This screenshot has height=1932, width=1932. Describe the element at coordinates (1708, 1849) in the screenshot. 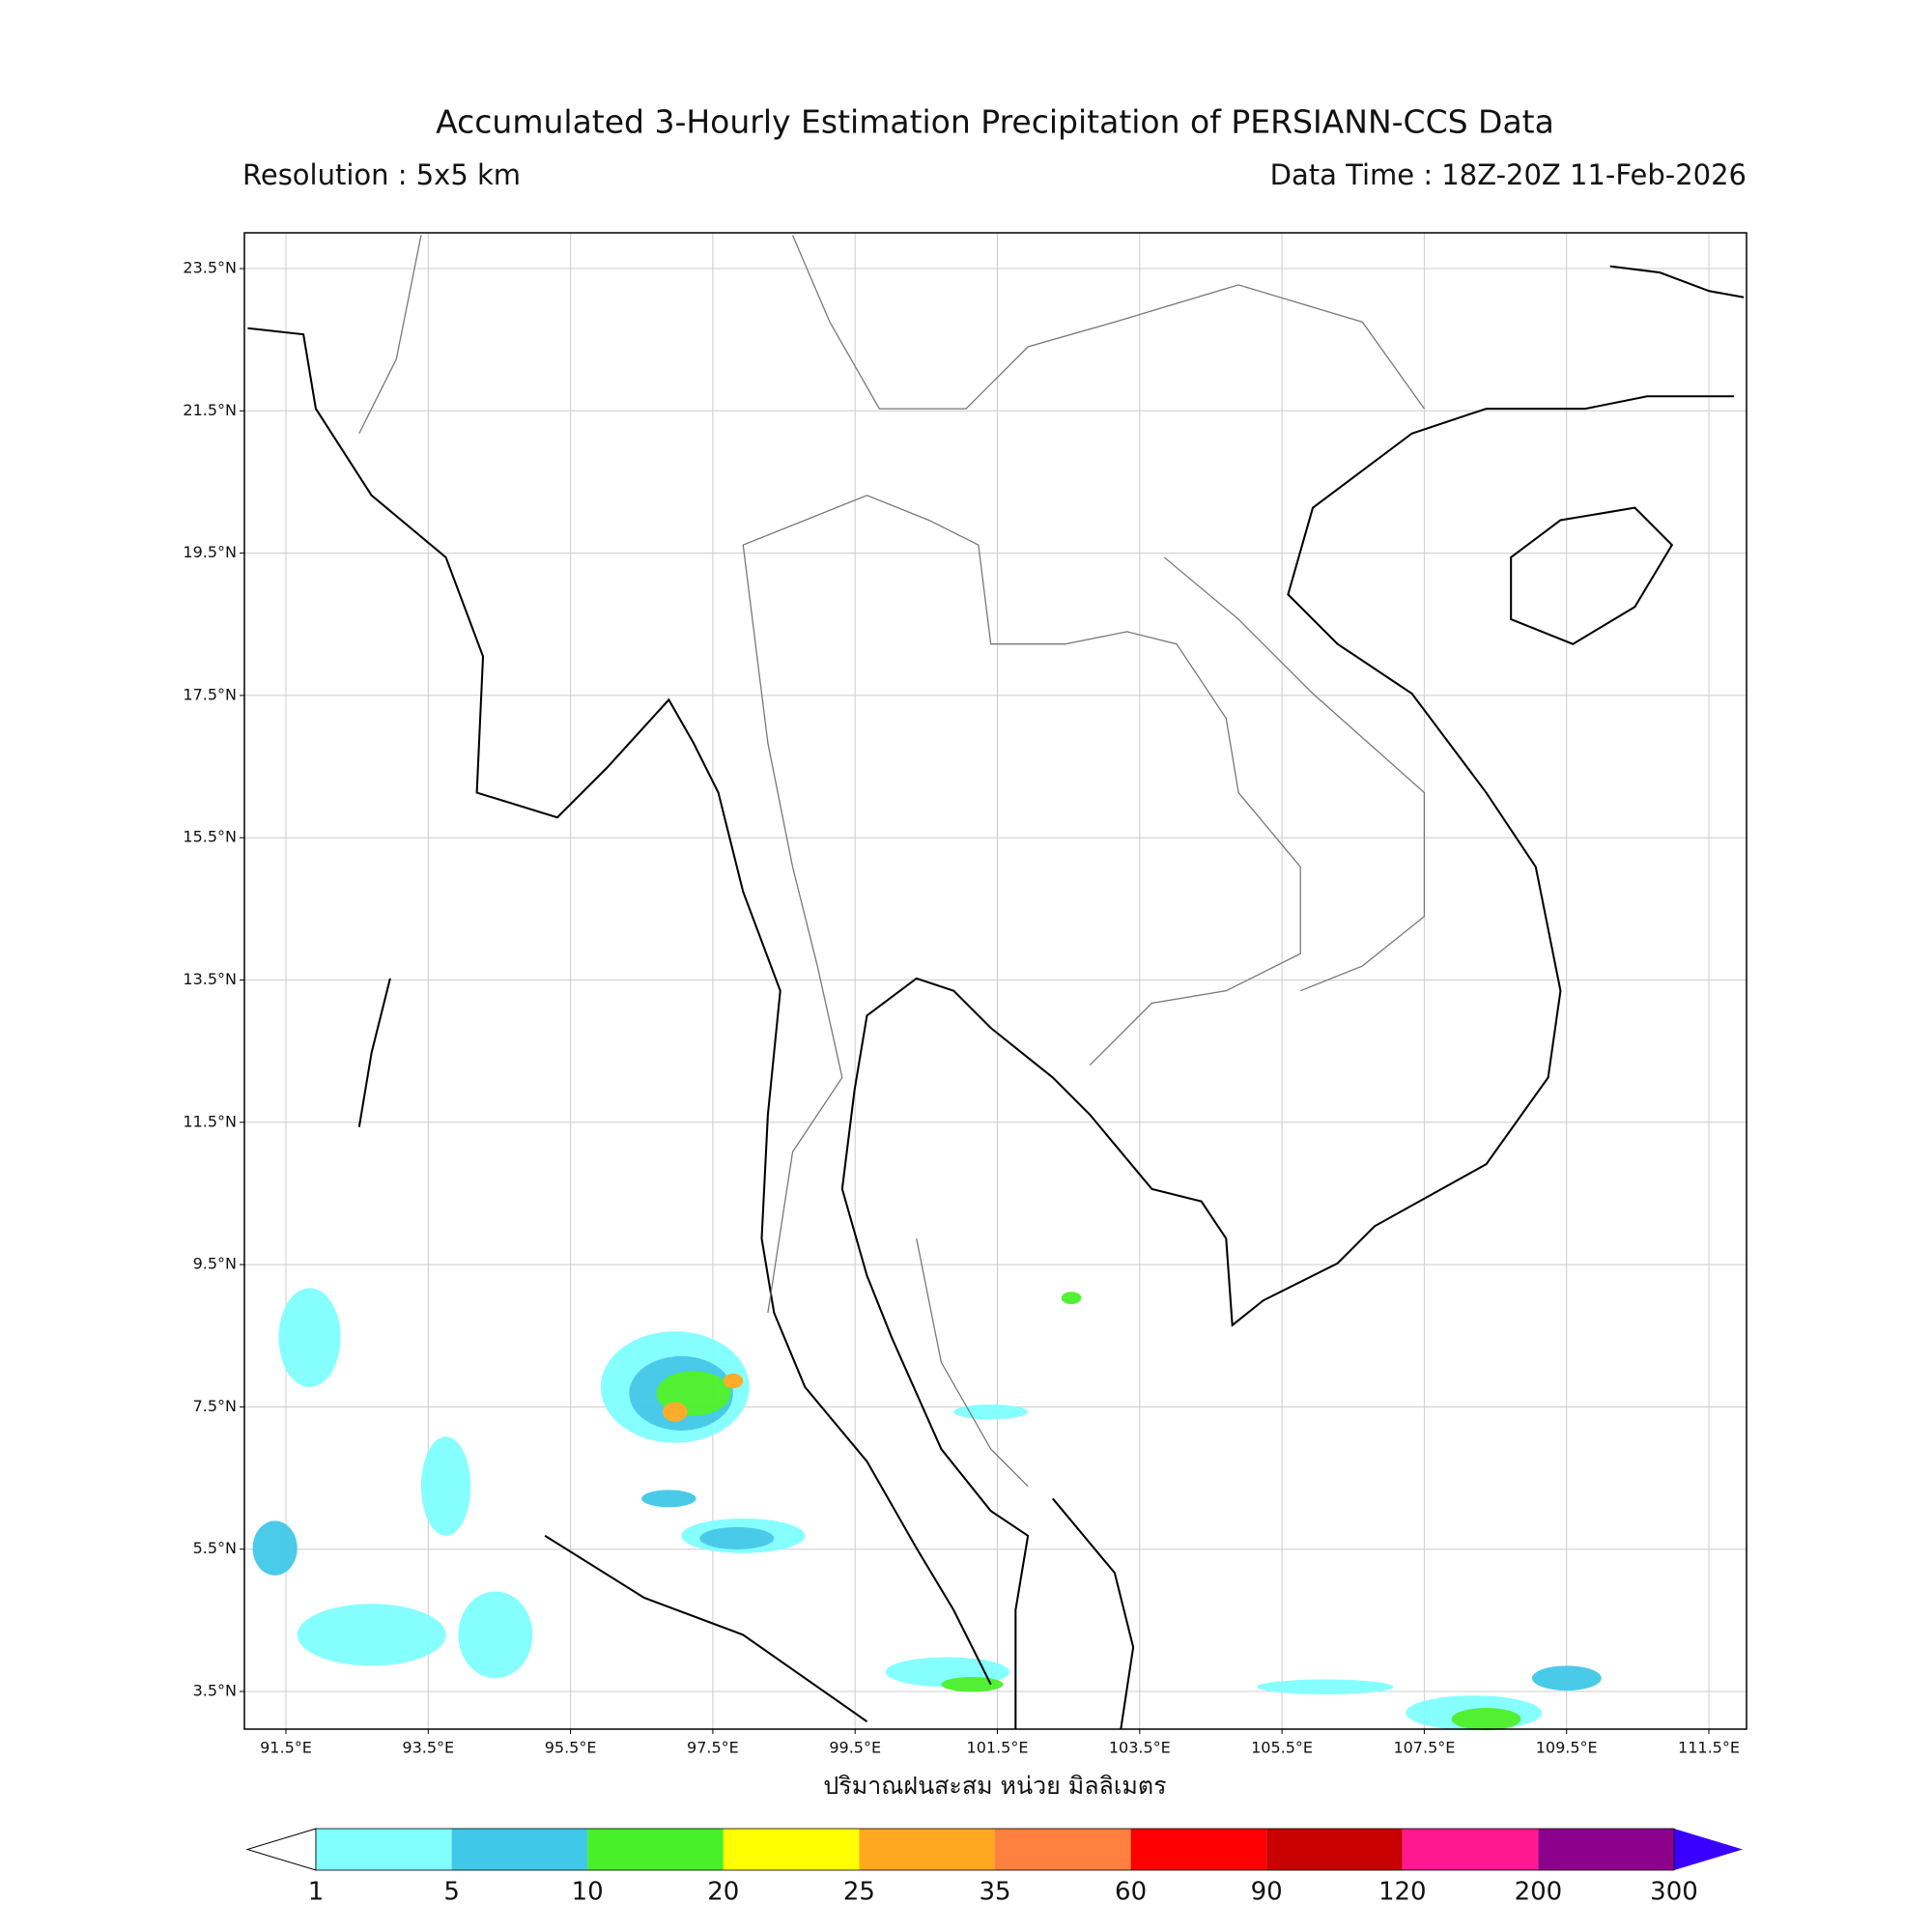

I see `colorbar-over` at that location.